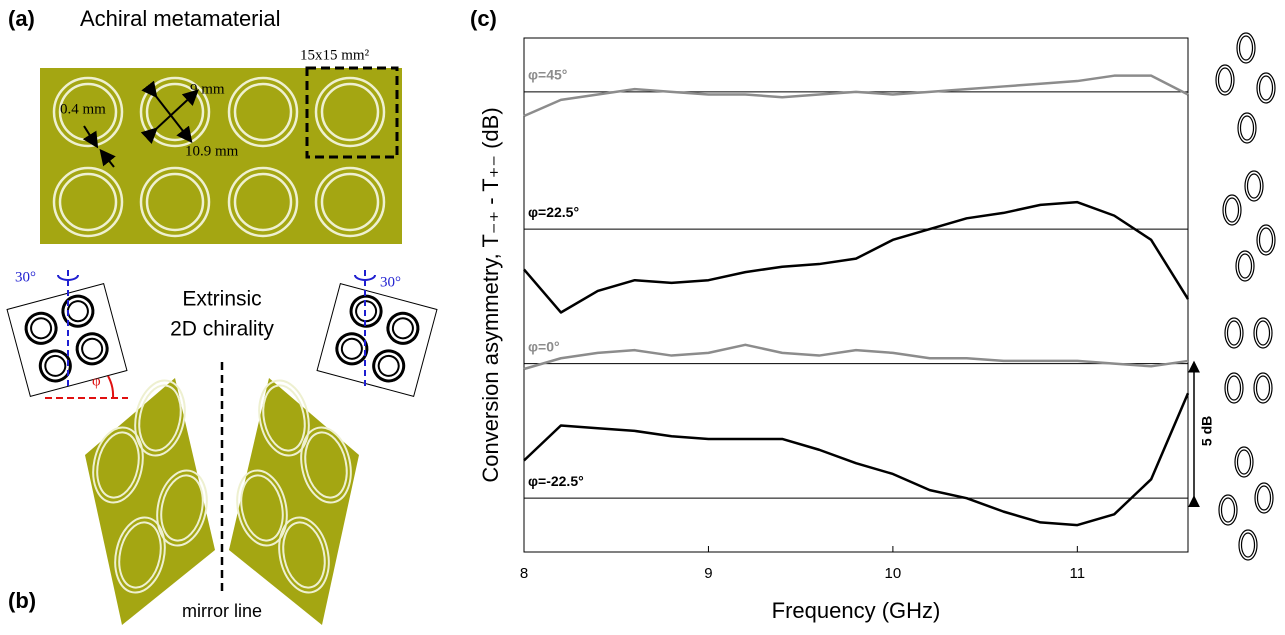 This screenshot has width=1285, height=635. What do you see at coordinates (207, 89) in the screenshot?
I see `annotation: 9 mm` at bounding box center [207, 89].